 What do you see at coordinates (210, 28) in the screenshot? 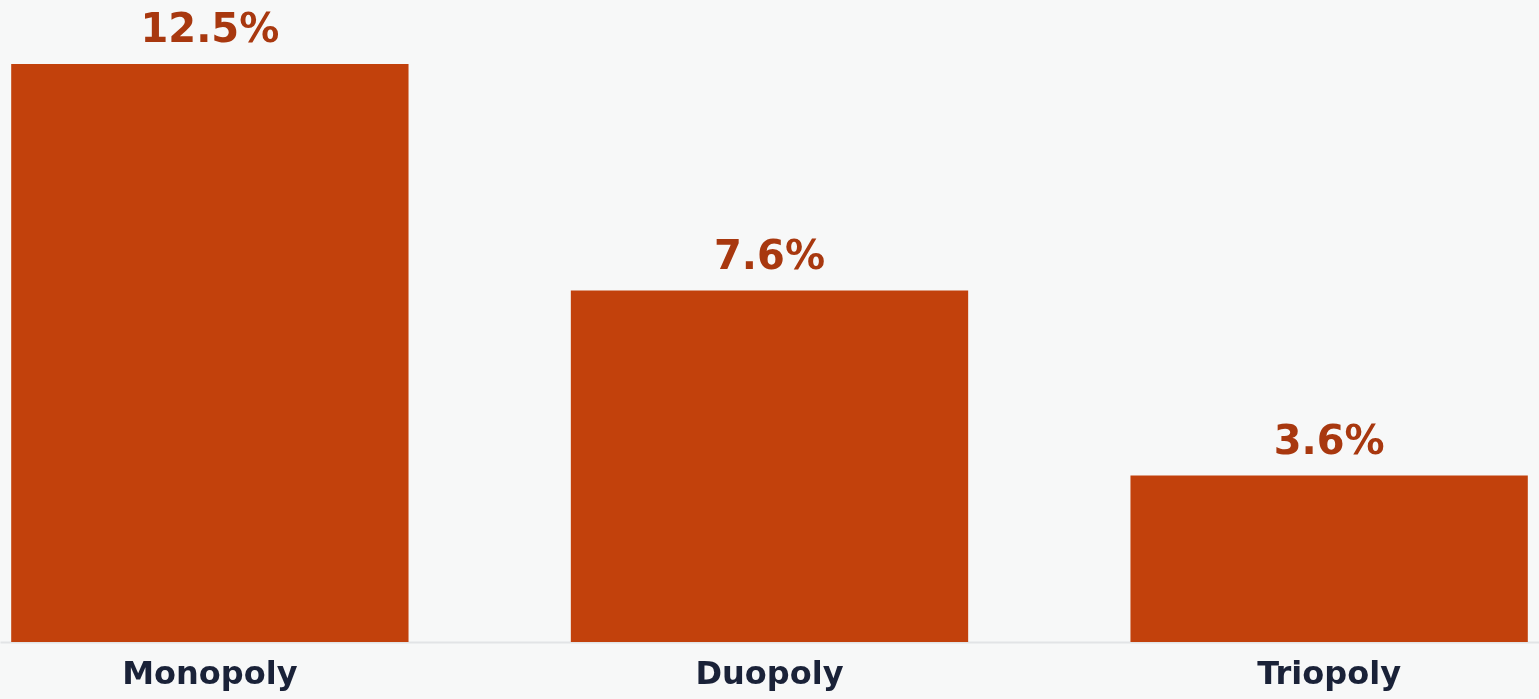
I see `data-label: 12.5%` at bounding box center [210, 28].